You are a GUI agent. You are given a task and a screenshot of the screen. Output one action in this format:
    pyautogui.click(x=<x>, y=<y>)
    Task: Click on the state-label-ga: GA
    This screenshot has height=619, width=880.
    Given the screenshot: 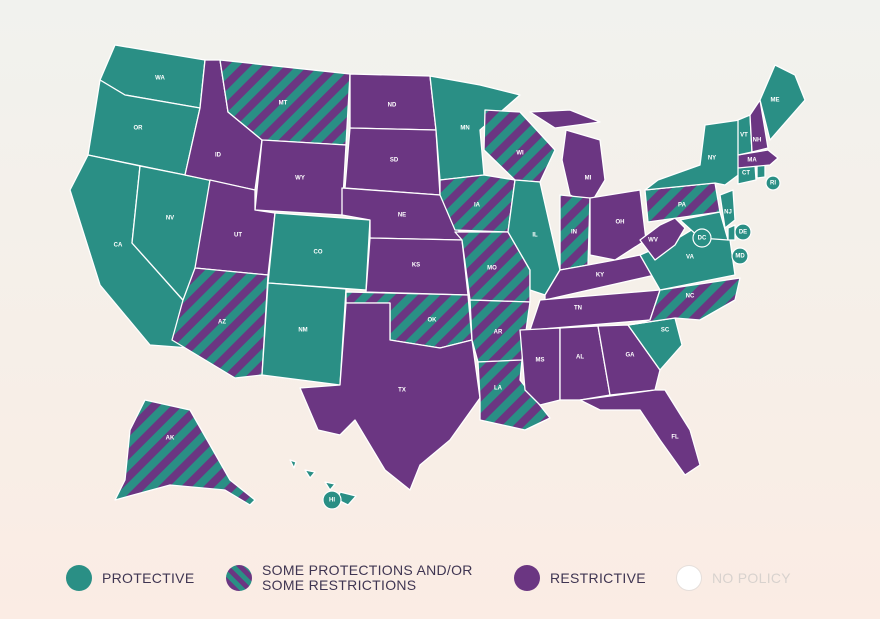 What is the action you would take?
    pyautogui.click(x=631, y=356)
    